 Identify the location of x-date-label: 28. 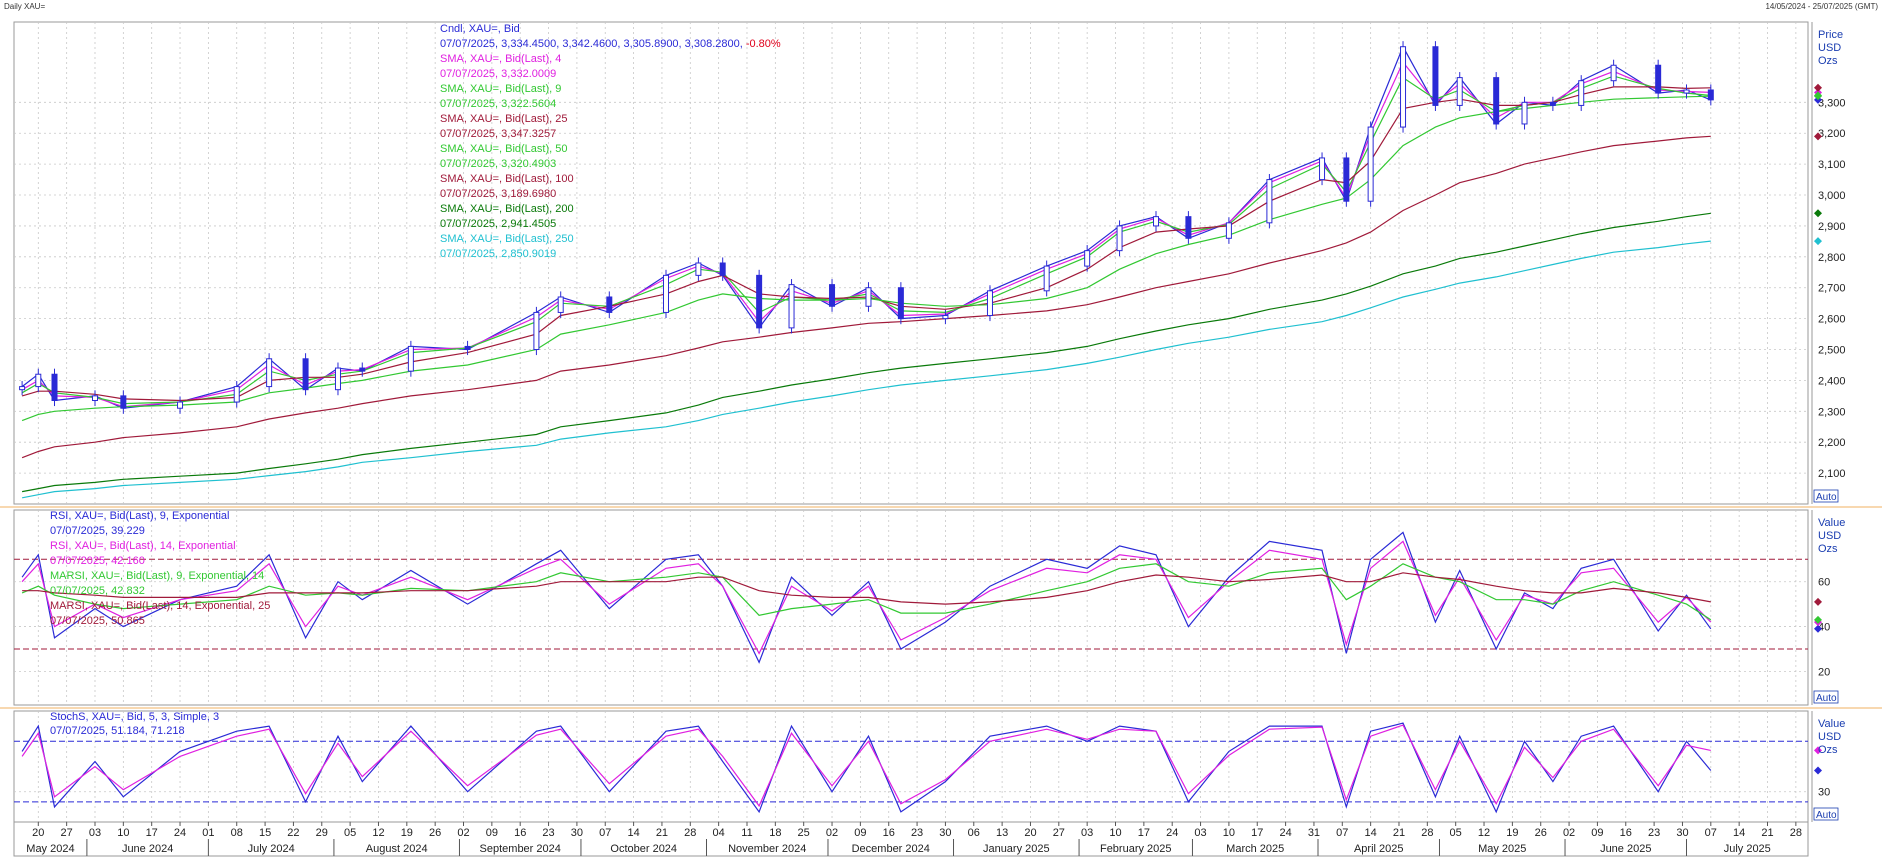
(1796, 833).